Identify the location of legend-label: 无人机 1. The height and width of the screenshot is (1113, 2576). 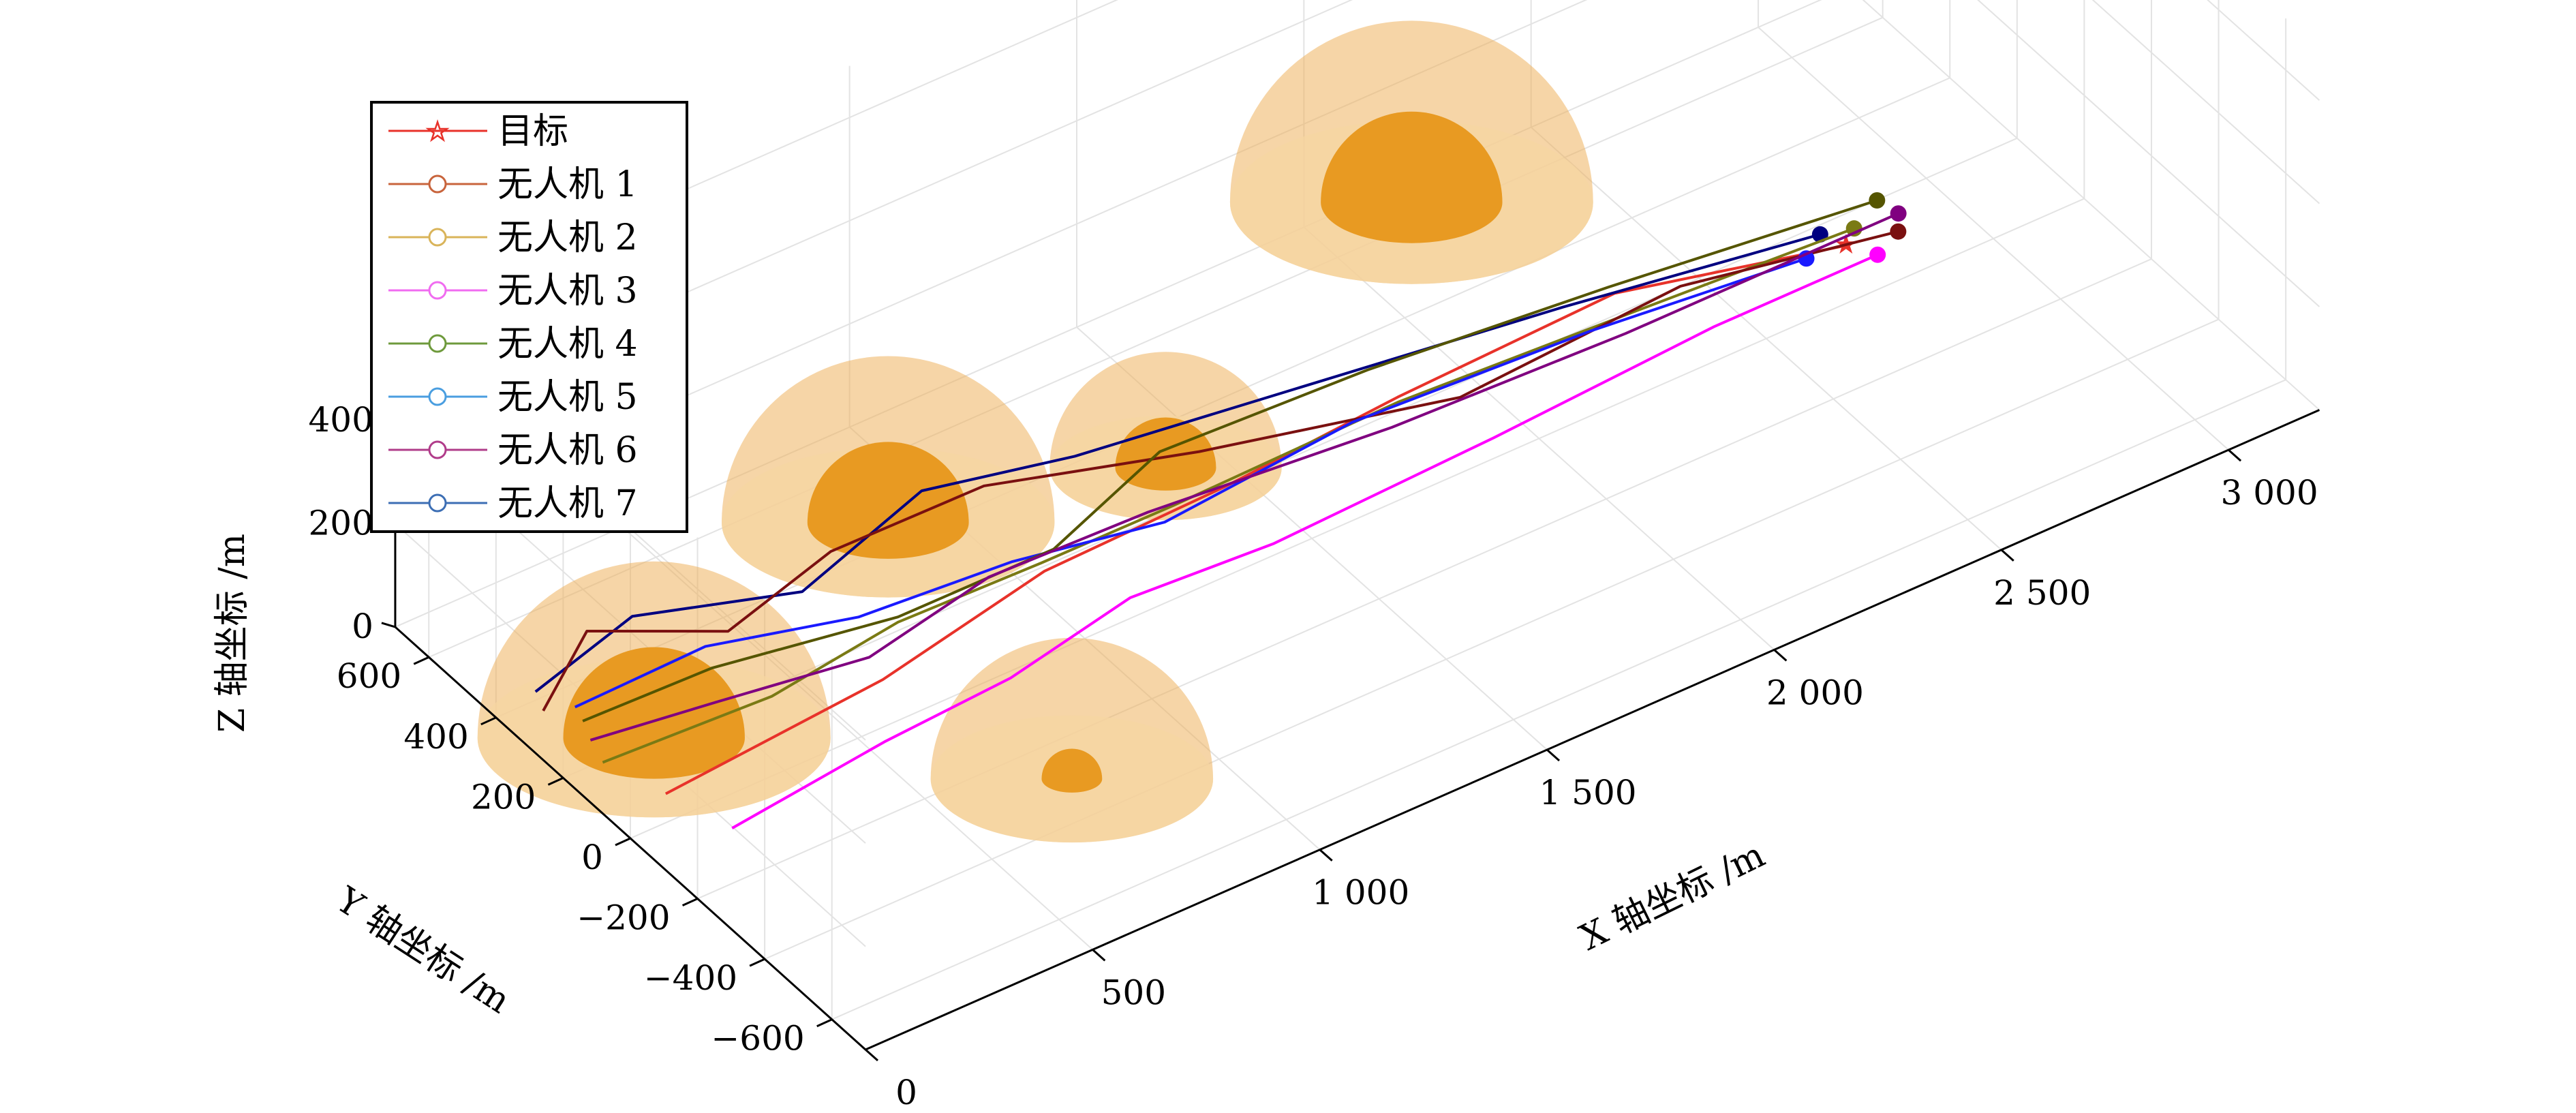
(567, 184).